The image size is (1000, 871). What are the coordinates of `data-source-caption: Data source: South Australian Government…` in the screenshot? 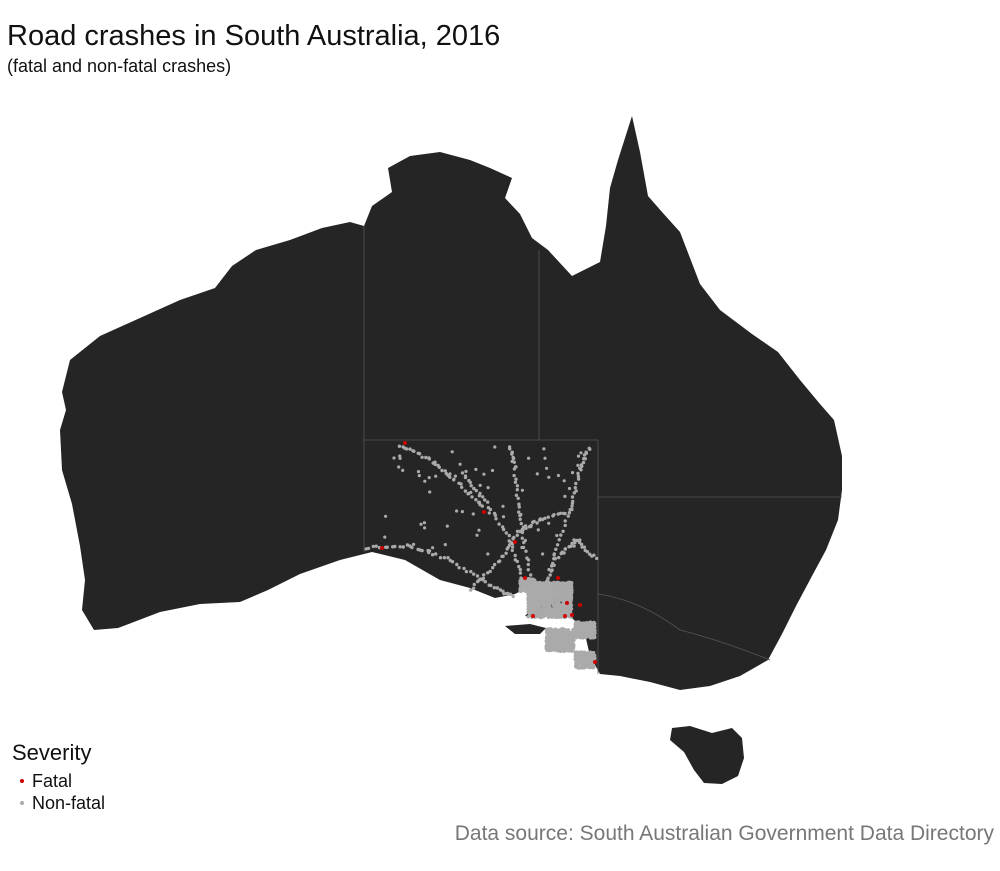 It's located at (724, 833).